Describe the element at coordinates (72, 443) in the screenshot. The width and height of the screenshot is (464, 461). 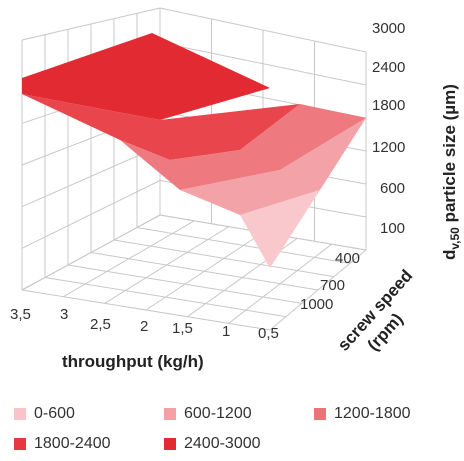
I see `legend-label: 1800-2400` at that location.